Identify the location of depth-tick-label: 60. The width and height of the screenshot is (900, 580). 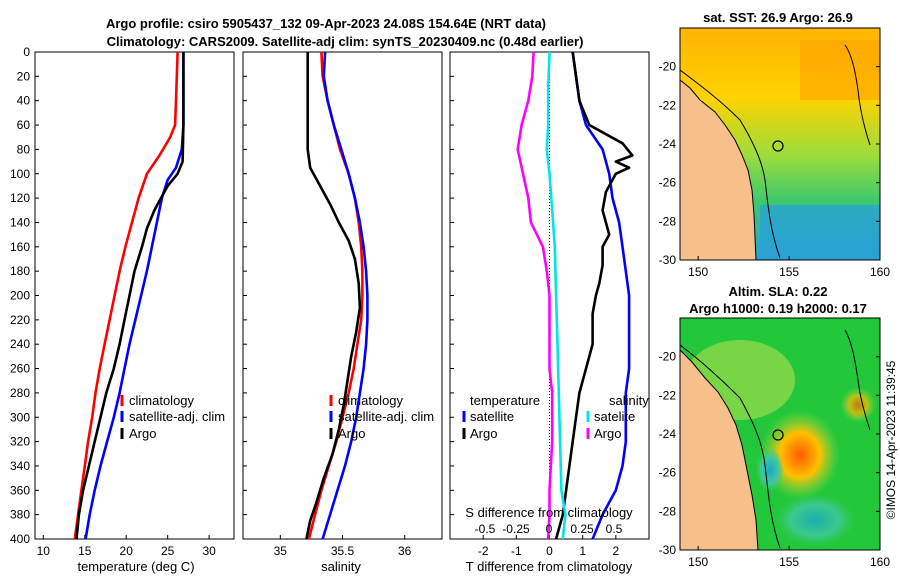
(24, 125).